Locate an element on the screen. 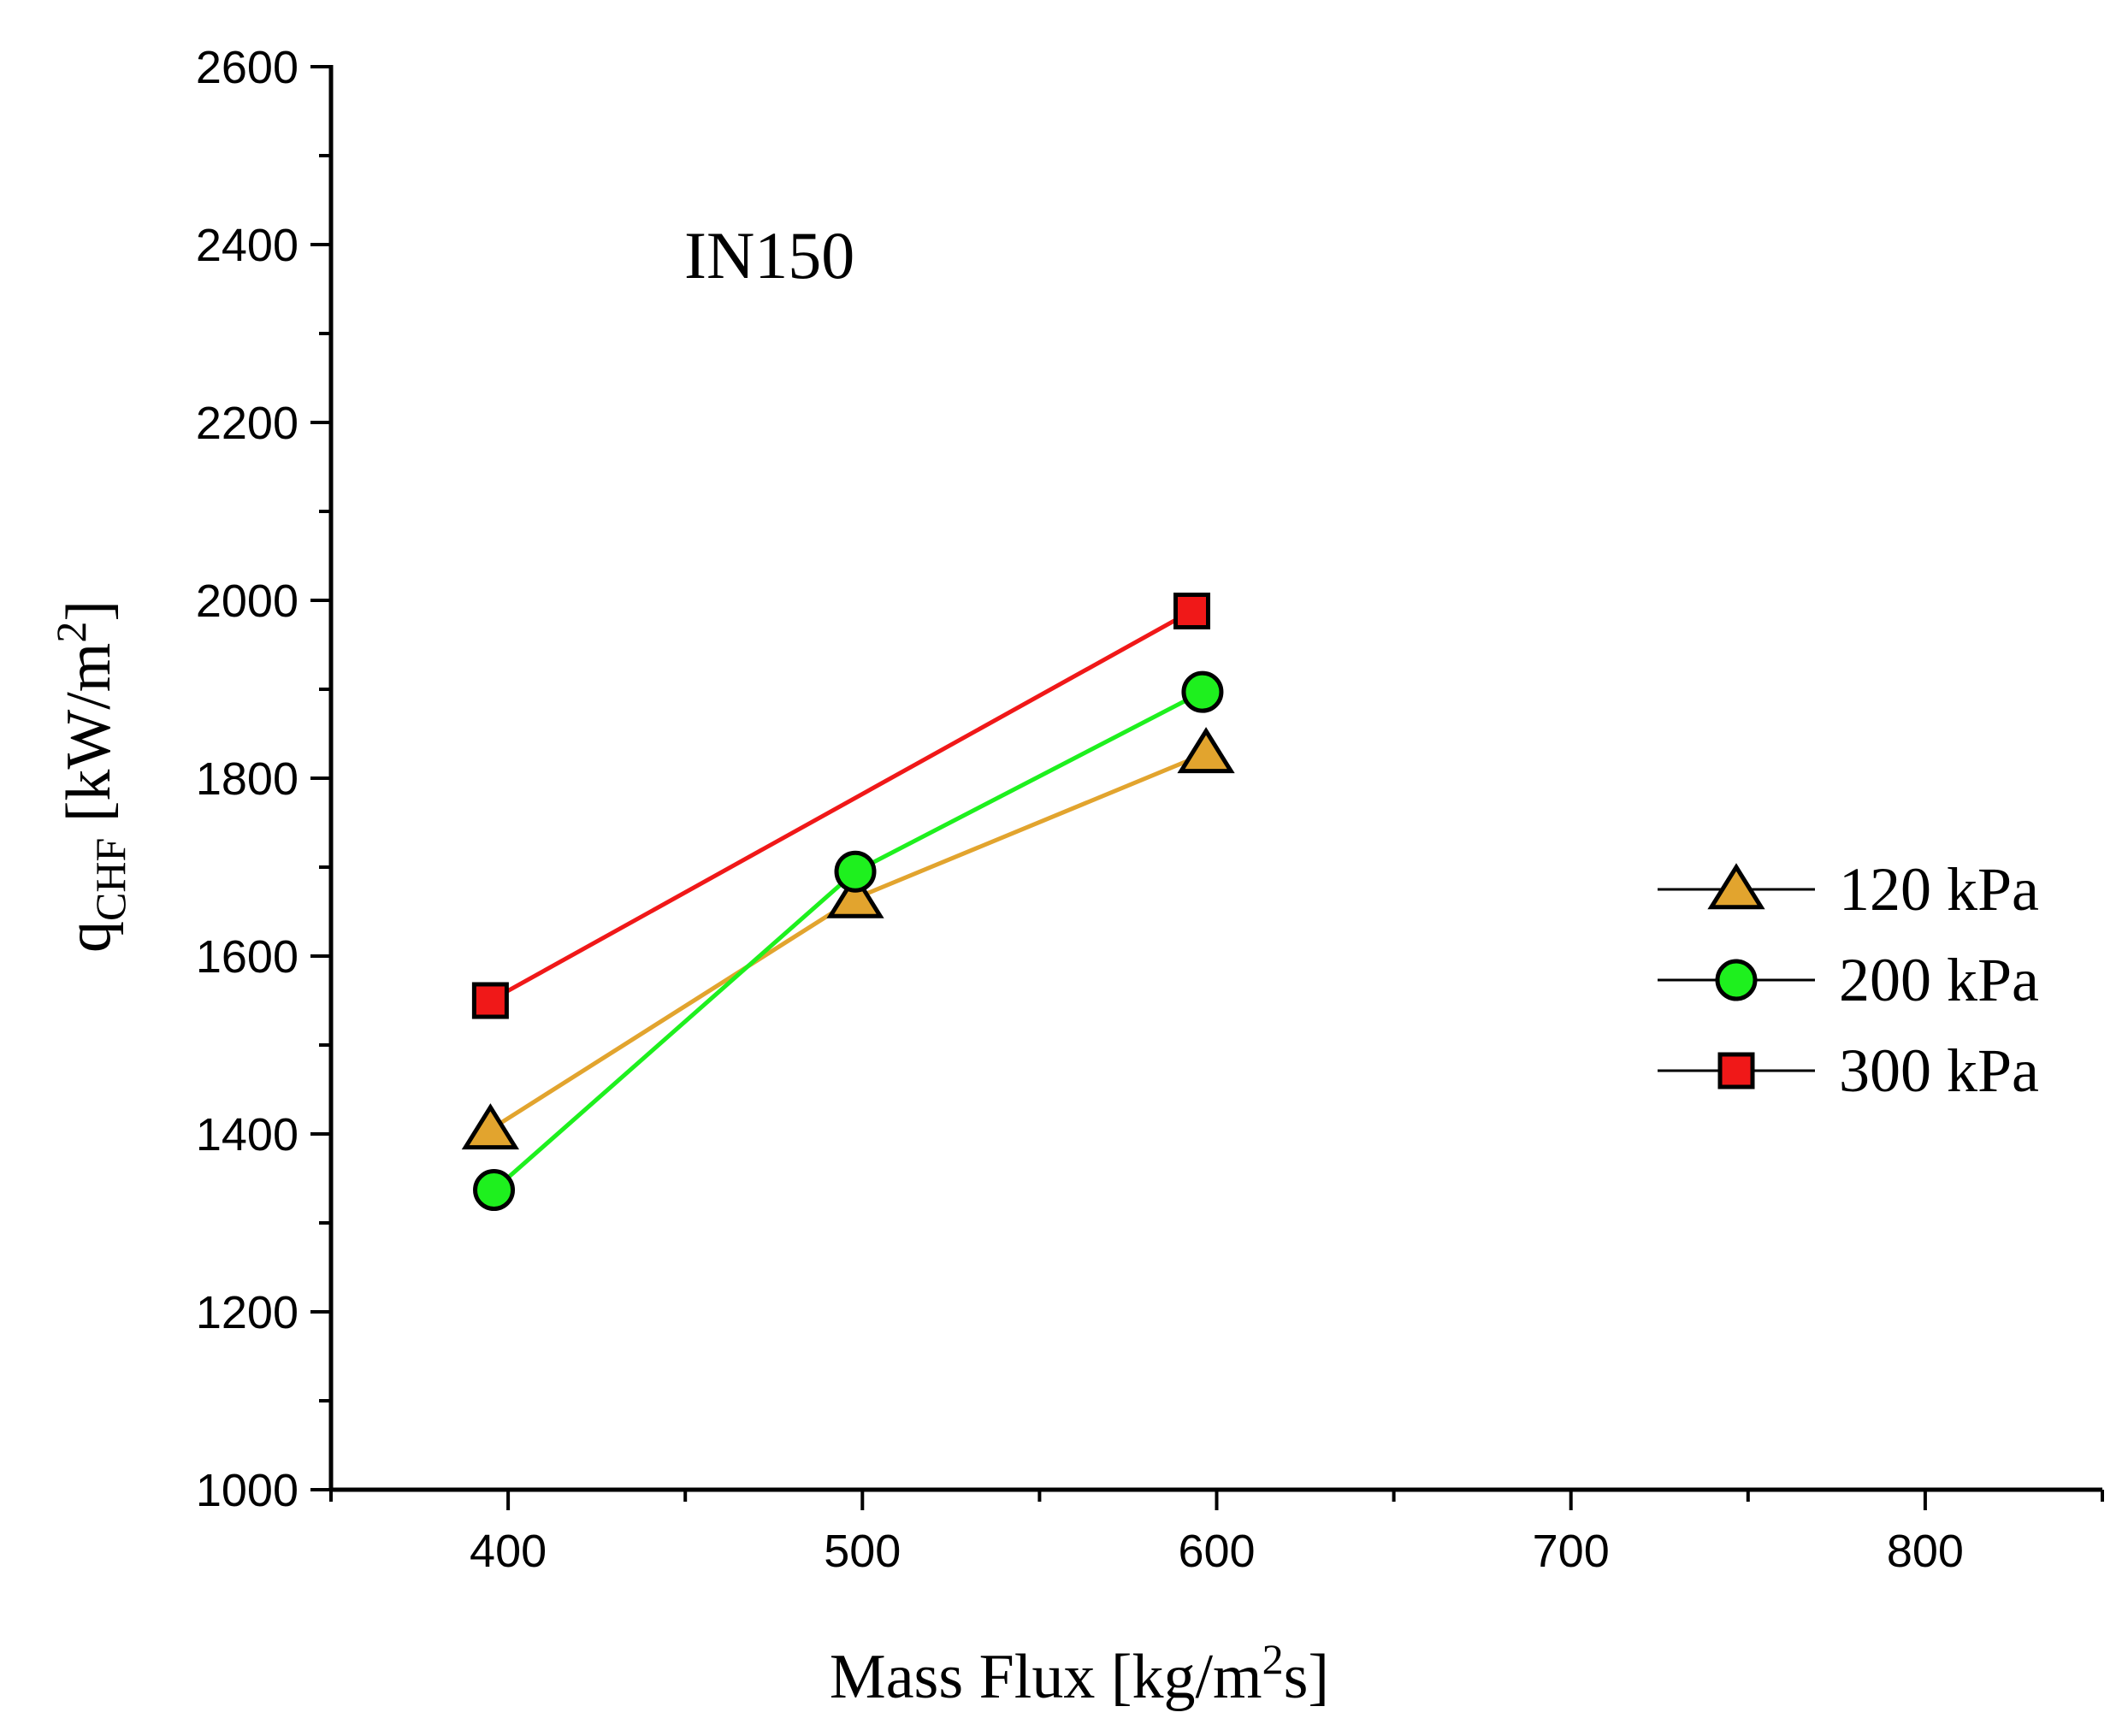  y-tick-label: 1000 is located at coordinates (247, 1491).